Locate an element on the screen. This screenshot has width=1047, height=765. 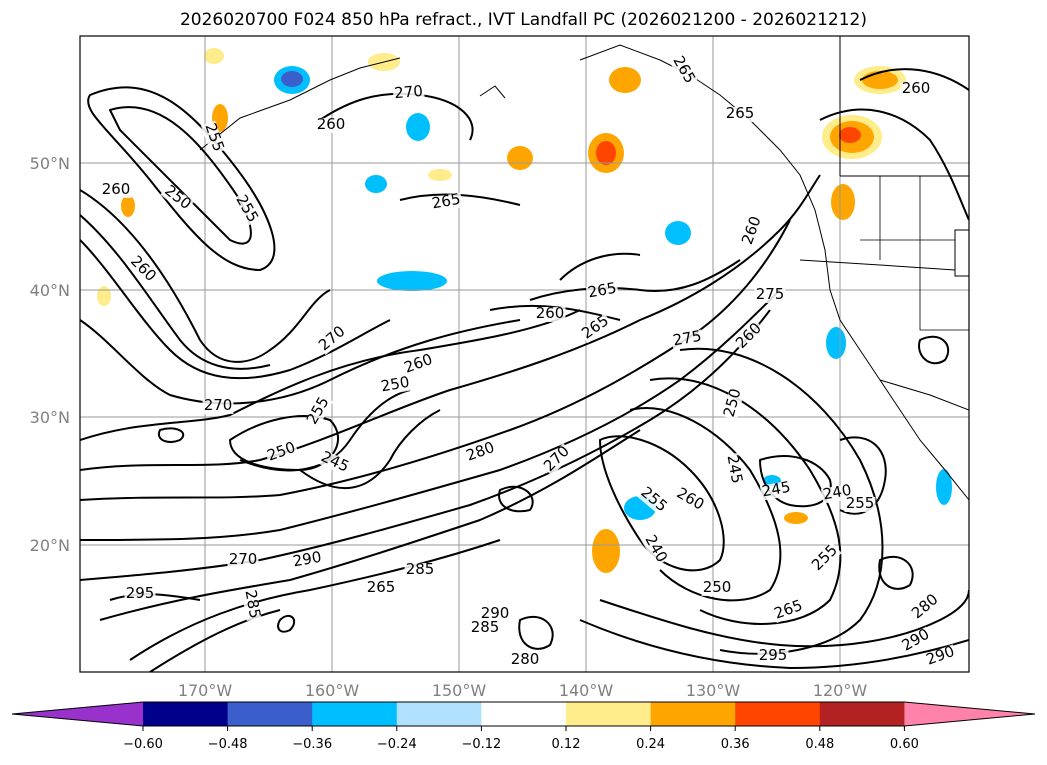
longitude-labels: 170°W 160°W 150°W 140°W 130°W 120°W is located at coordinates (523, 690).